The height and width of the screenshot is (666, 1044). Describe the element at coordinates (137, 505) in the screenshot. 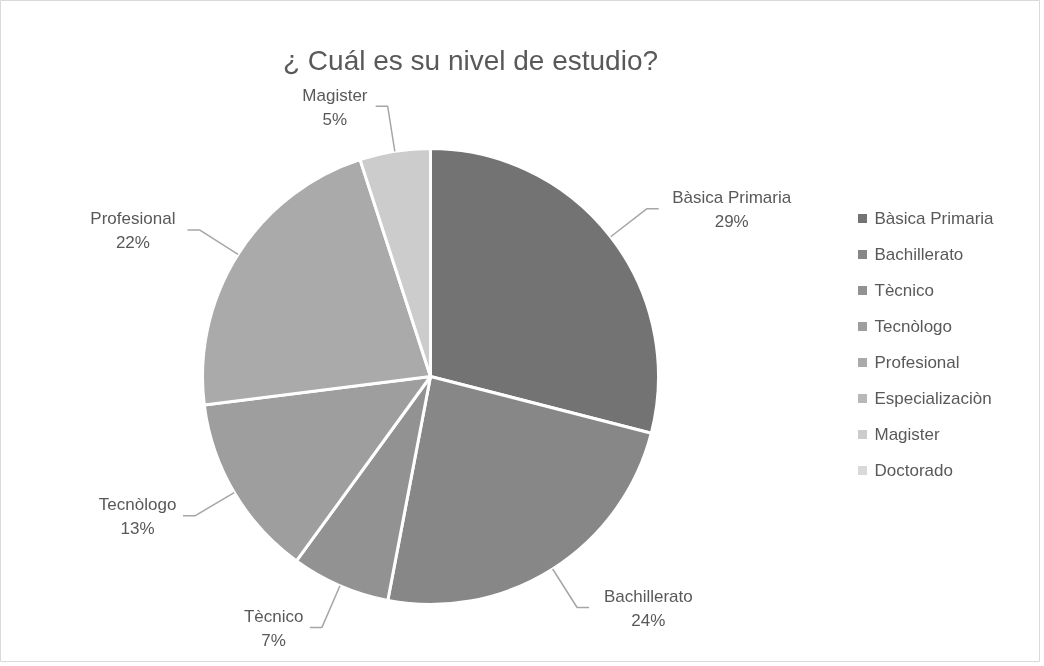

I see `slice-label: Tecnòlogo` at that location.